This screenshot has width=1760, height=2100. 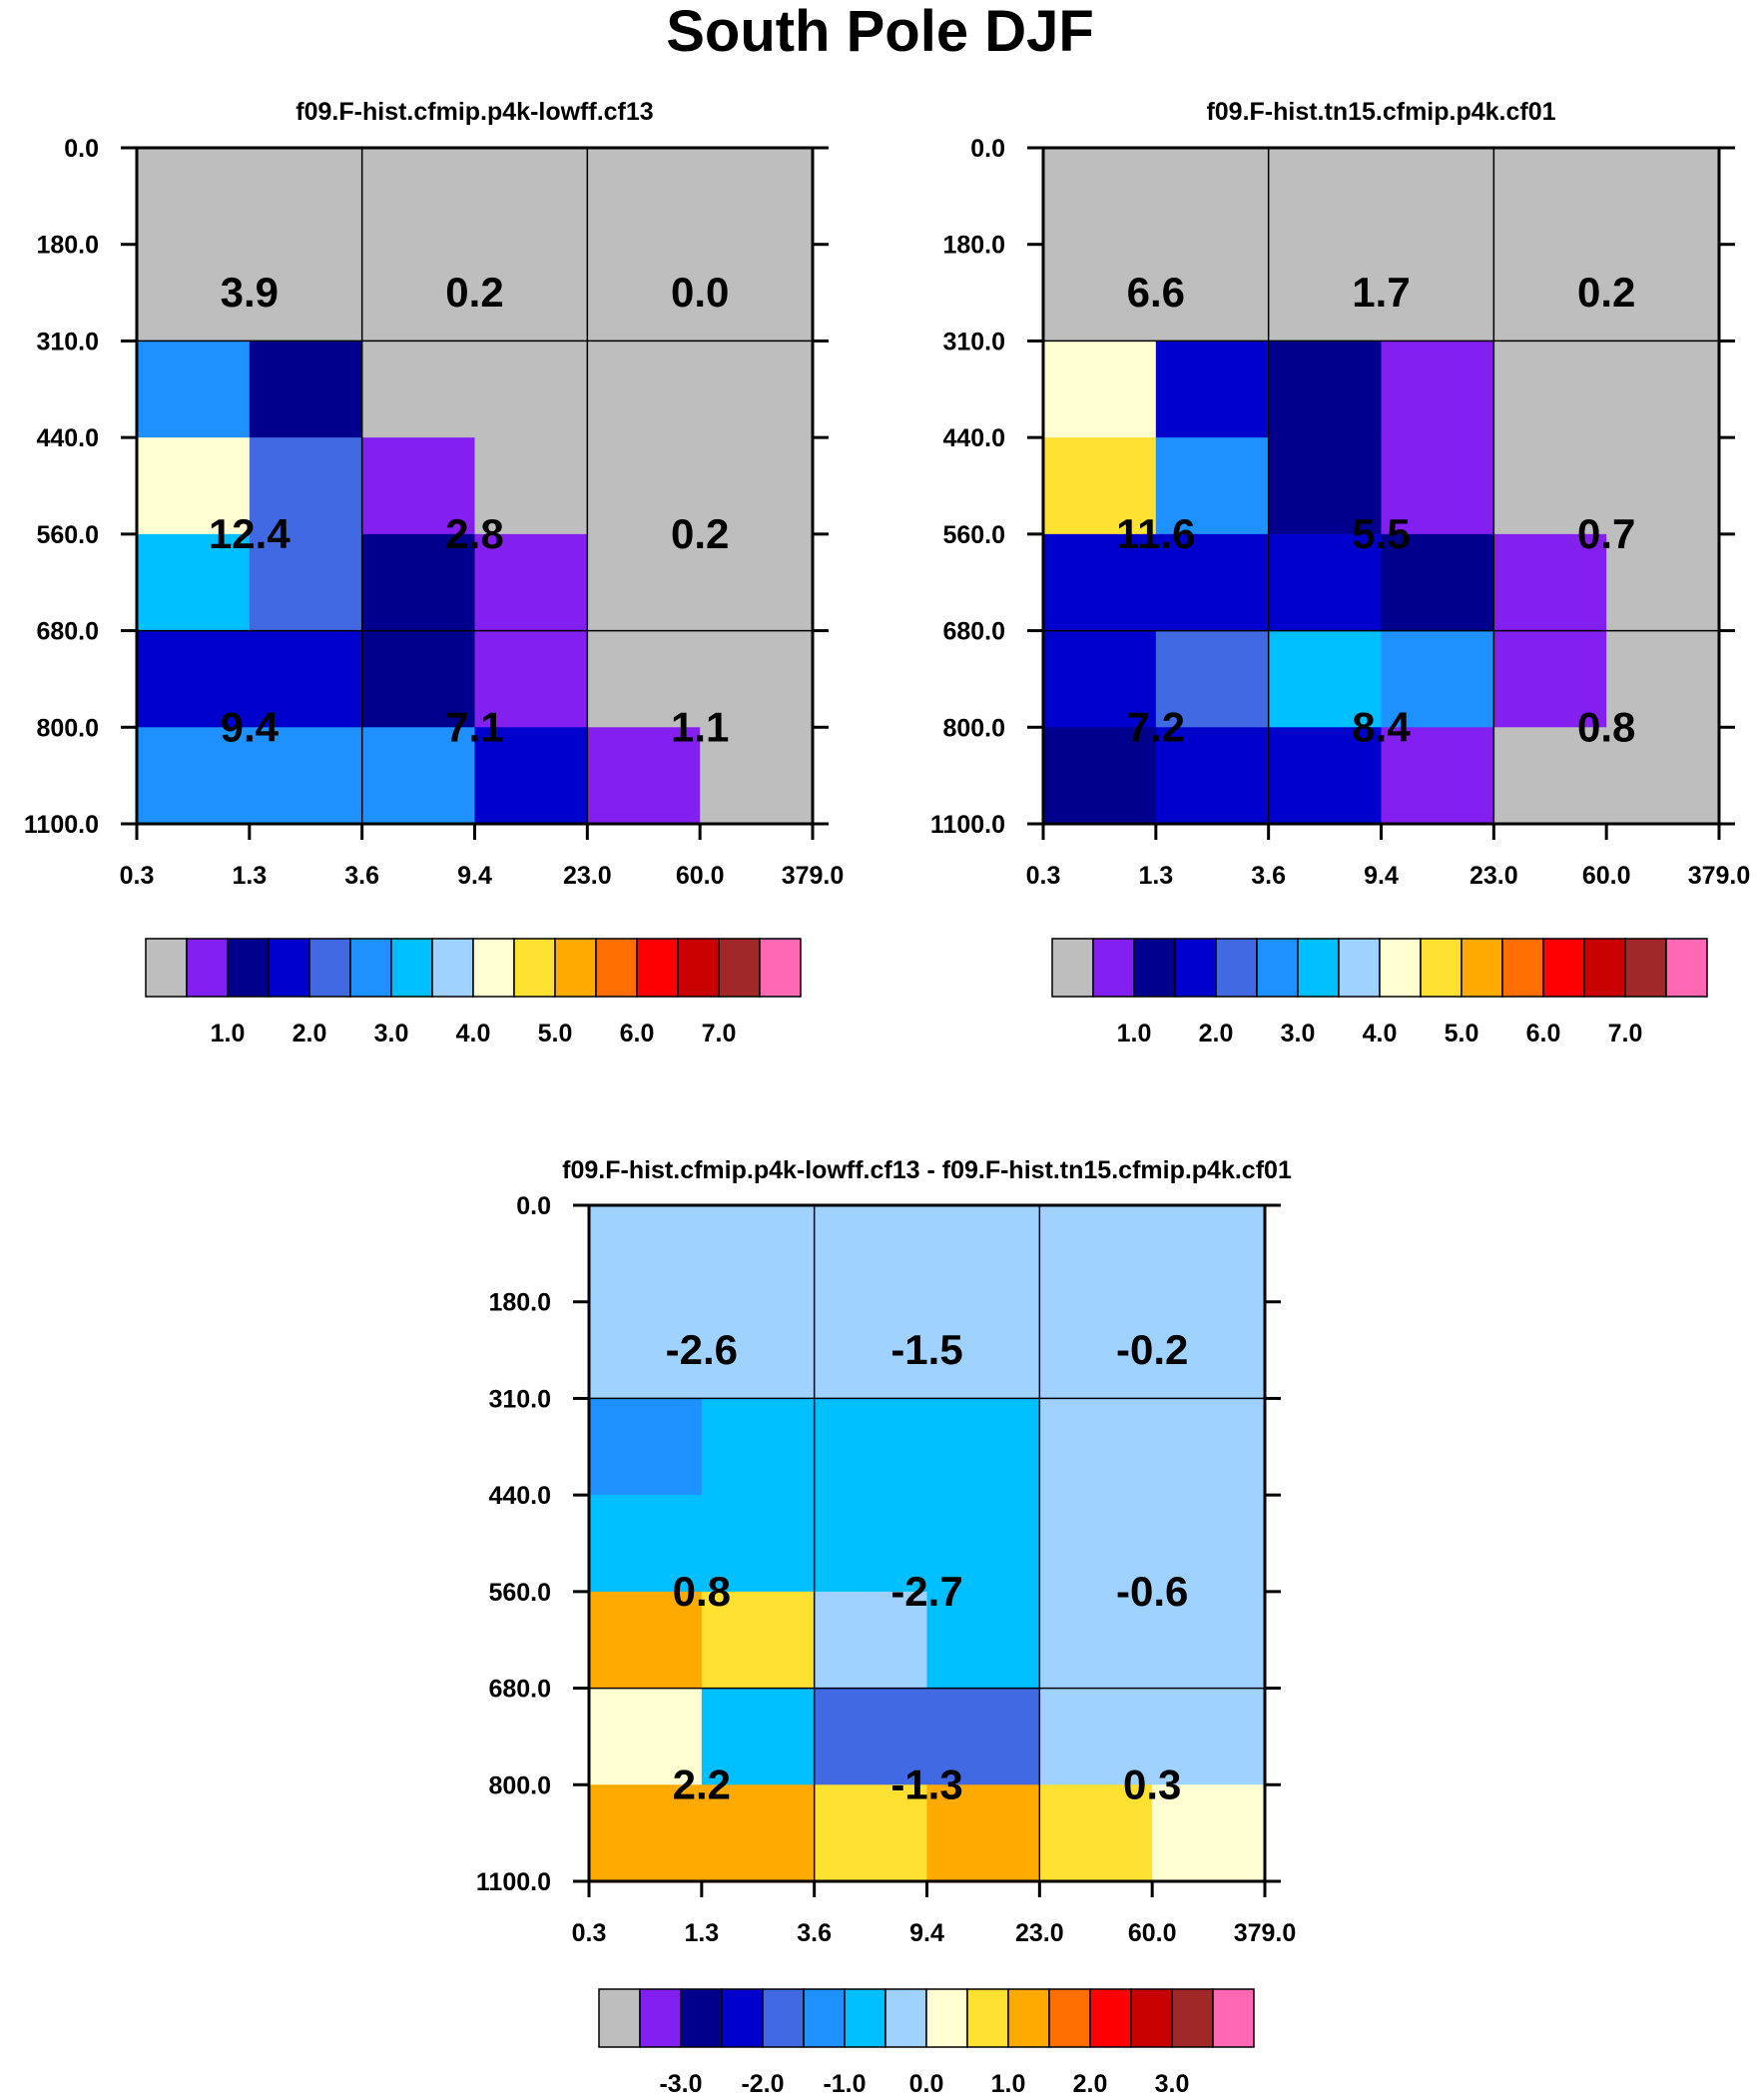 I want to click on cell-annotation: -2.7, so click(x=926, y=1591).